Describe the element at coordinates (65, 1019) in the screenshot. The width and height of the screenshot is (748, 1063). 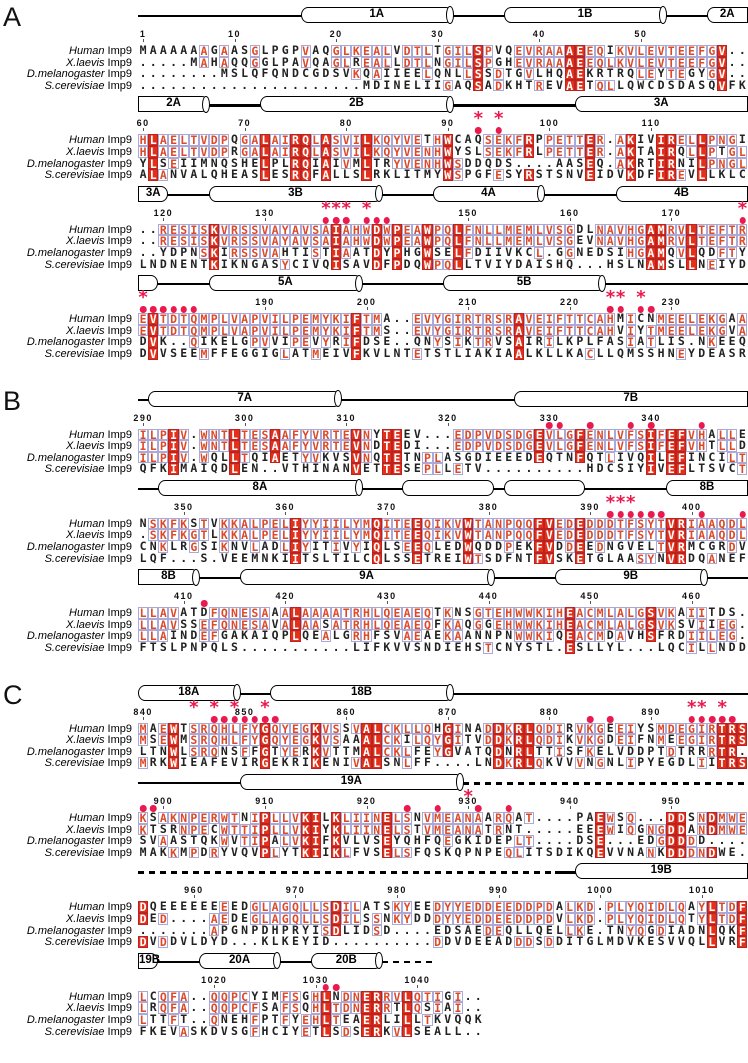
I see `species-name: D.melanogaster` at that location.